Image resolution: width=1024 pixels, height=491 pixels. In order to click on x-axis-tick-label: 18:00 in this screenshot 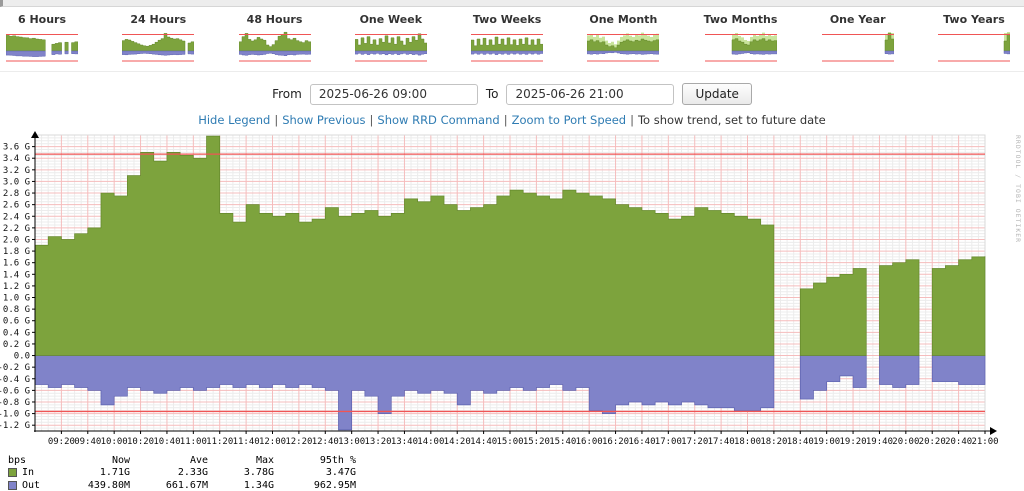, I will do `click(747, 442)`.